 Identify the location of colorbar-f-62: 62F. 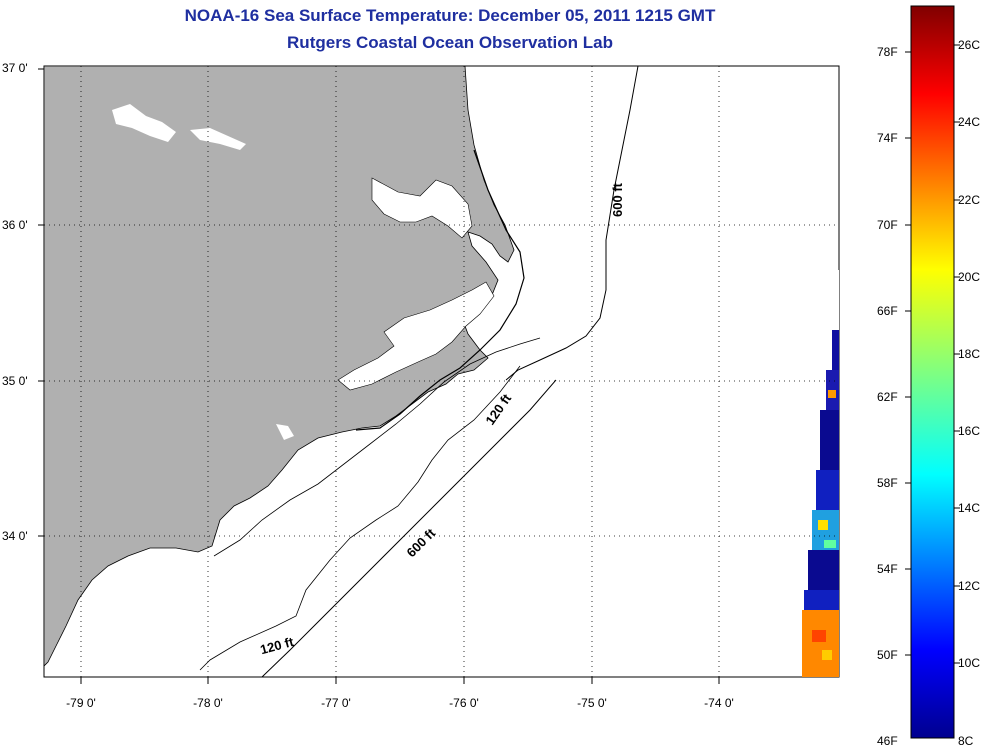
(887, 397).